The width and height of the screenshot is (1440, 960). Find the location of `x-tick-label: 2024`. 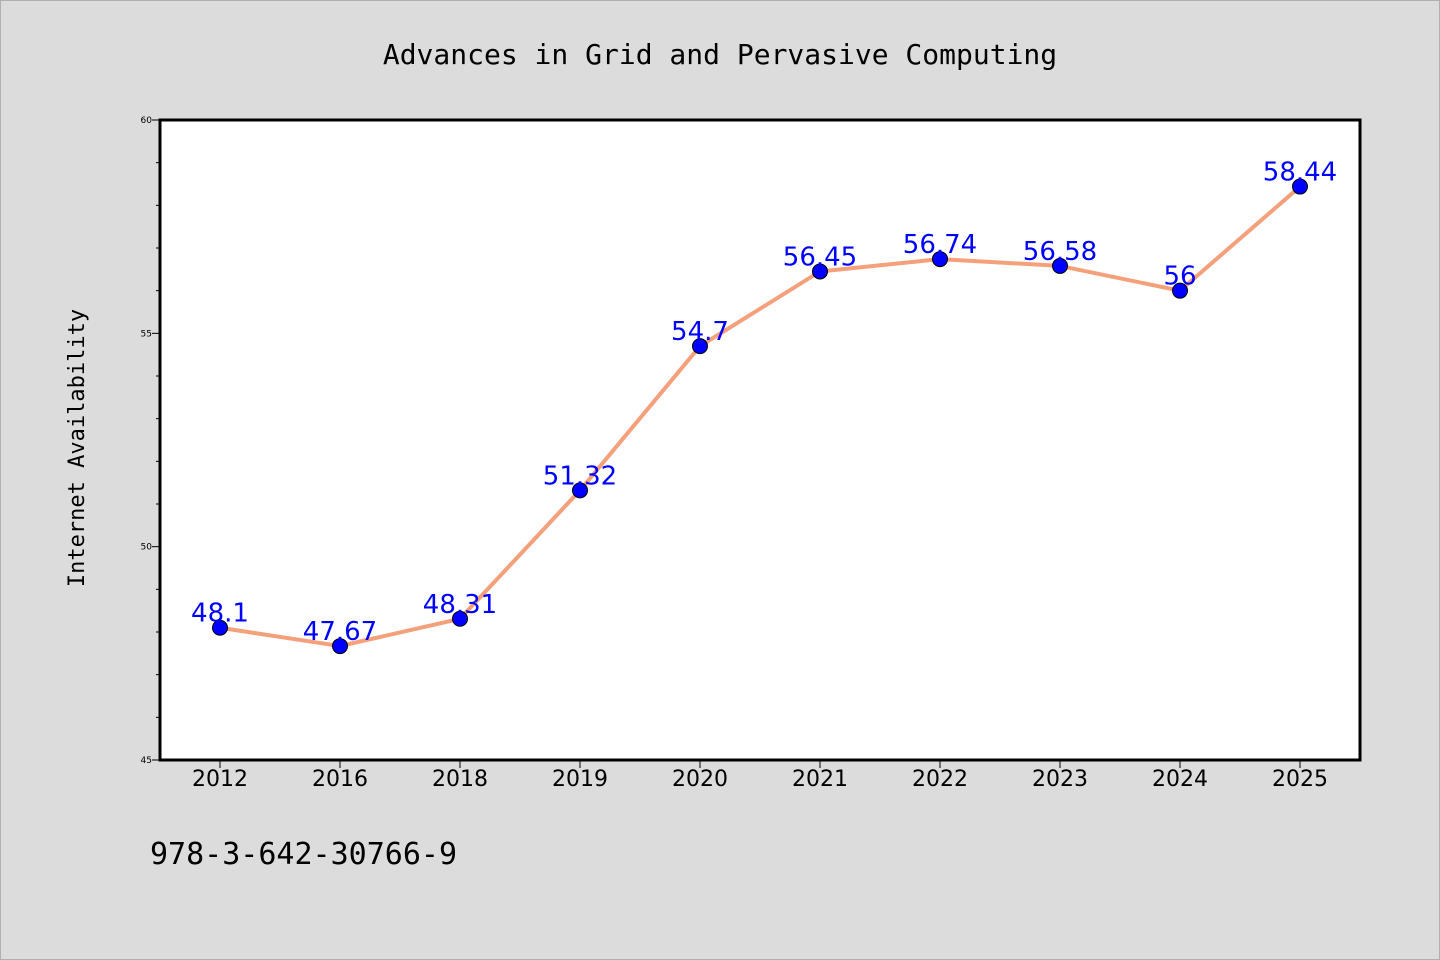

x-tick-label: 2024 is located at coordinates (1180, 779).